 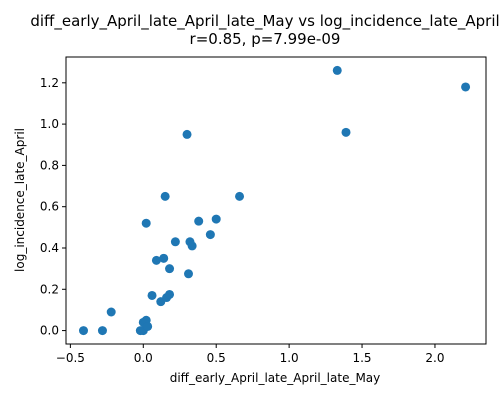 I want to click on y-tick-label: 0.0, so click(x=49, y=331).